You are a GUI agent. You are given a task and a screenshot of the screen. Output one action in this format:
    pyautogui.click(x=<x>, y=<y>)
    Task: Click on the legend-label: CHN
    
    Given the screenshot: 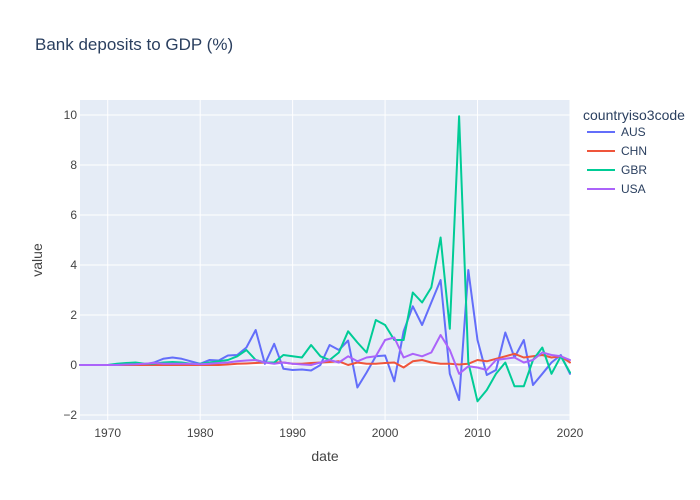 What is the action you would take?
    pyautogui.click(x=634, y=151)
    